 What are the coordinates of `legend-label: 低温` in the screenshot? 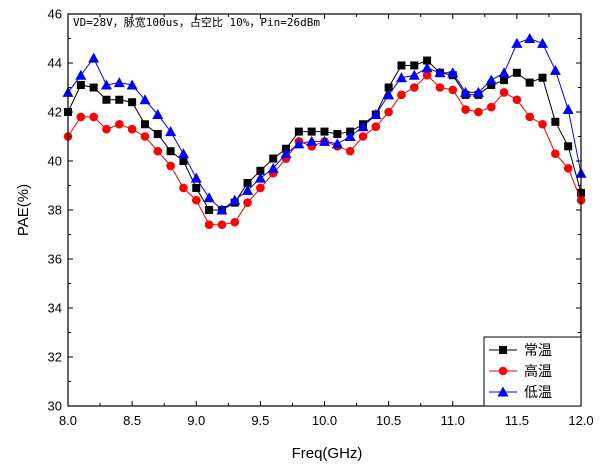 It's located at (538, 393).